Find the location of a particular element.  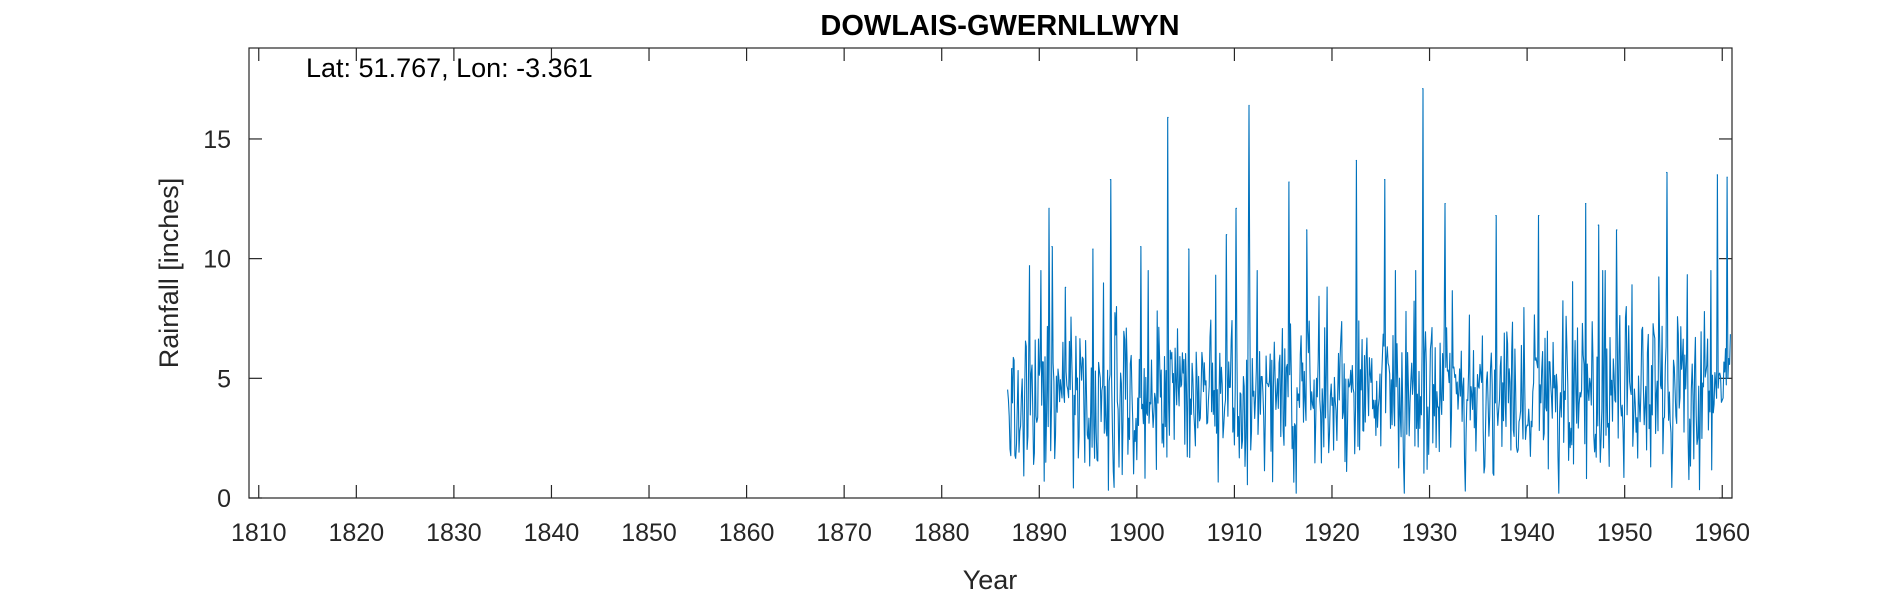

x-tick-label: 1950 is located at coordinates (1625, 533).